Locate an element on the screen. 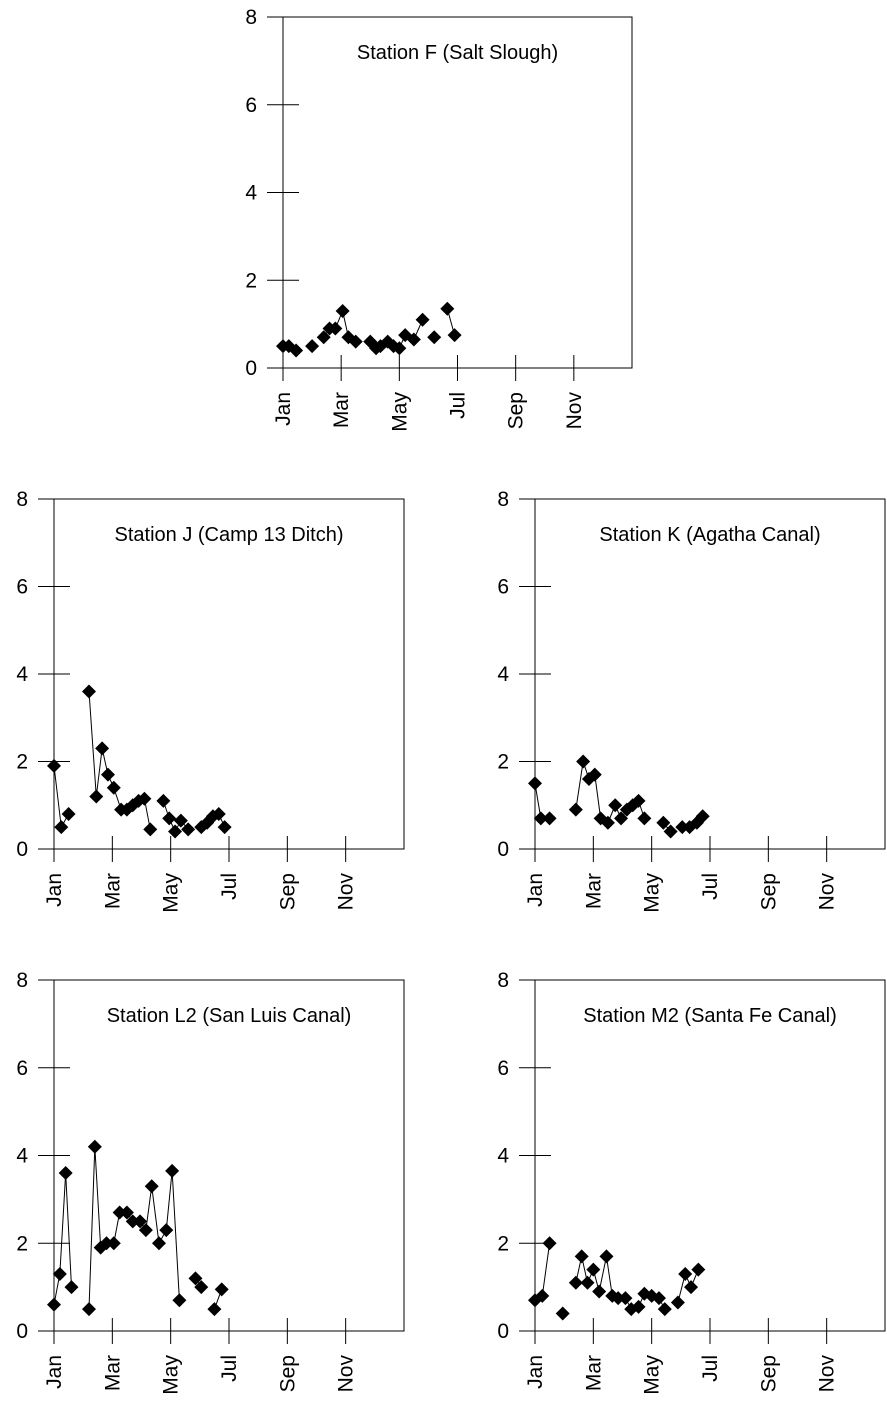 The image size is (887, 1407). panel-title: Station M2 (Santa Fe Canal) is located at coordinates (709, 1016).